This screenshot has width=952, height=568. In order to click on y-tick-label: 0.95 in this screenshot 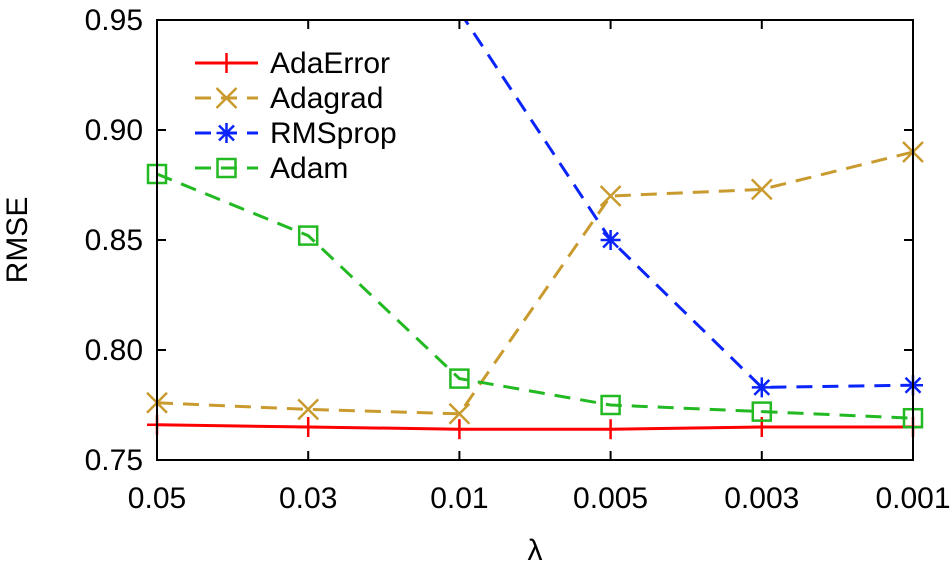, I will do `click(114, 20)`.